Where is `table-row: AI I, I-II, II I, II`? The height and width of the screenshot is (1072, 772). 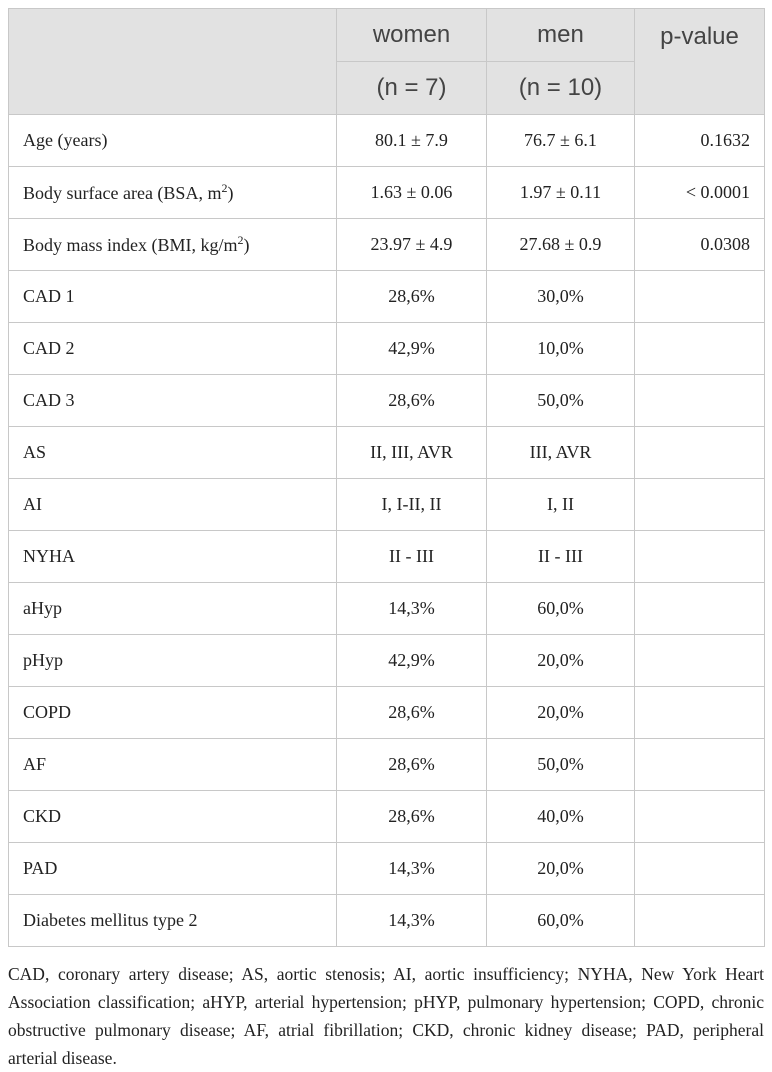
table-row: AI I, I-II, II I, II is located at coordinates (386, 504).